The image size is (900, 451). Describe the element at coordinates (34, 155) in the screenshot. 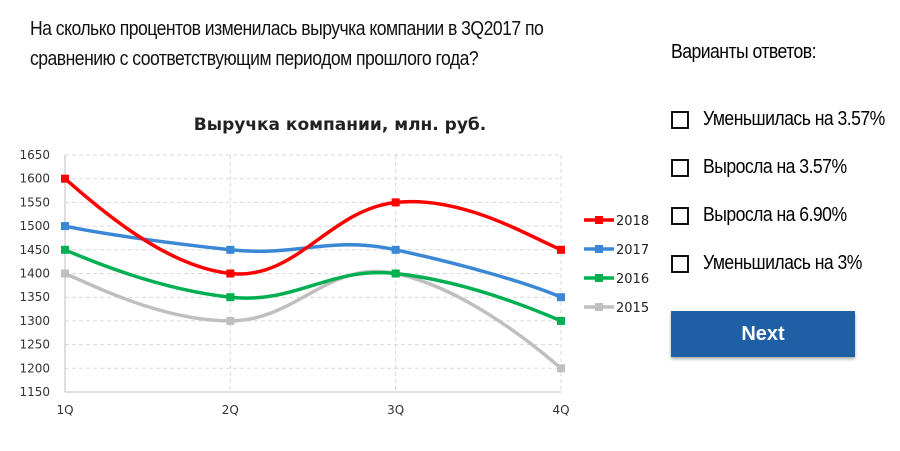

I see `y-tick-label: 1650` at that location.